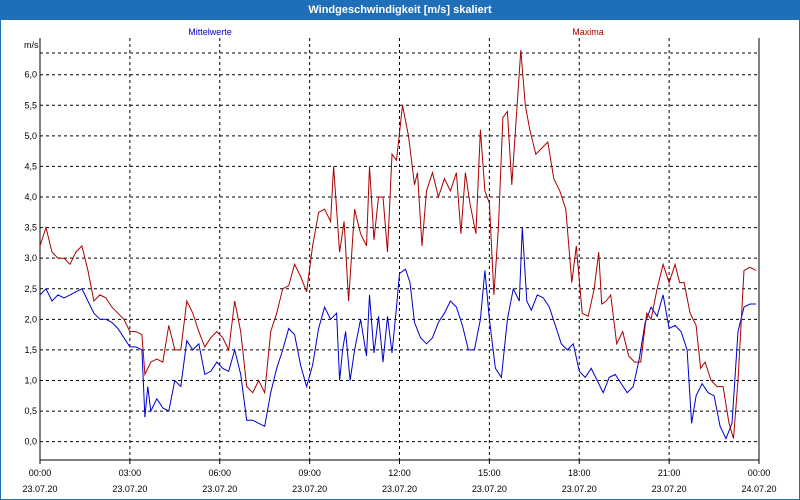  I want to click on y-tick-label: 1,5, so click(30, 350).